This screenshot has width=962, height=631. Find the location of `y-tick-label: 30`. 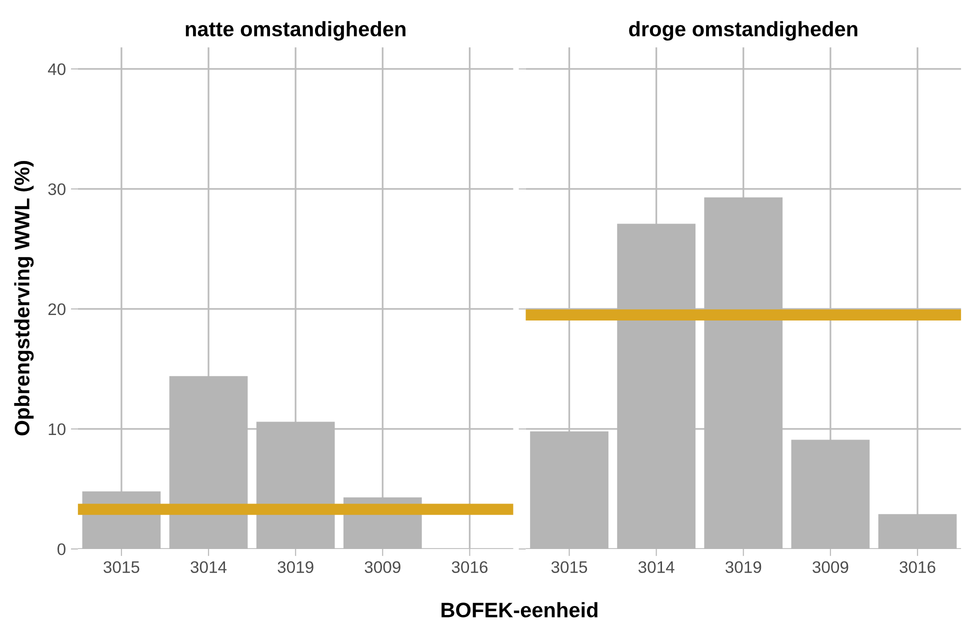

y-tick-label: 30 is located at coordinates (57, 189).